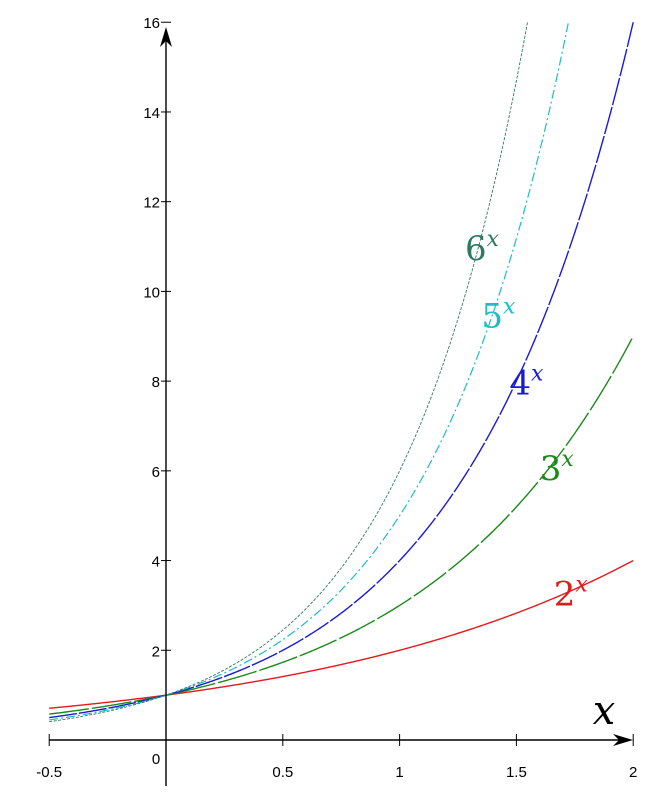 Image resolution: width=661 pixels, height=800 pixels. Describe the element at coordinates (151, 203) in the screenshot. I see `y-tick-label: 12` at that location.